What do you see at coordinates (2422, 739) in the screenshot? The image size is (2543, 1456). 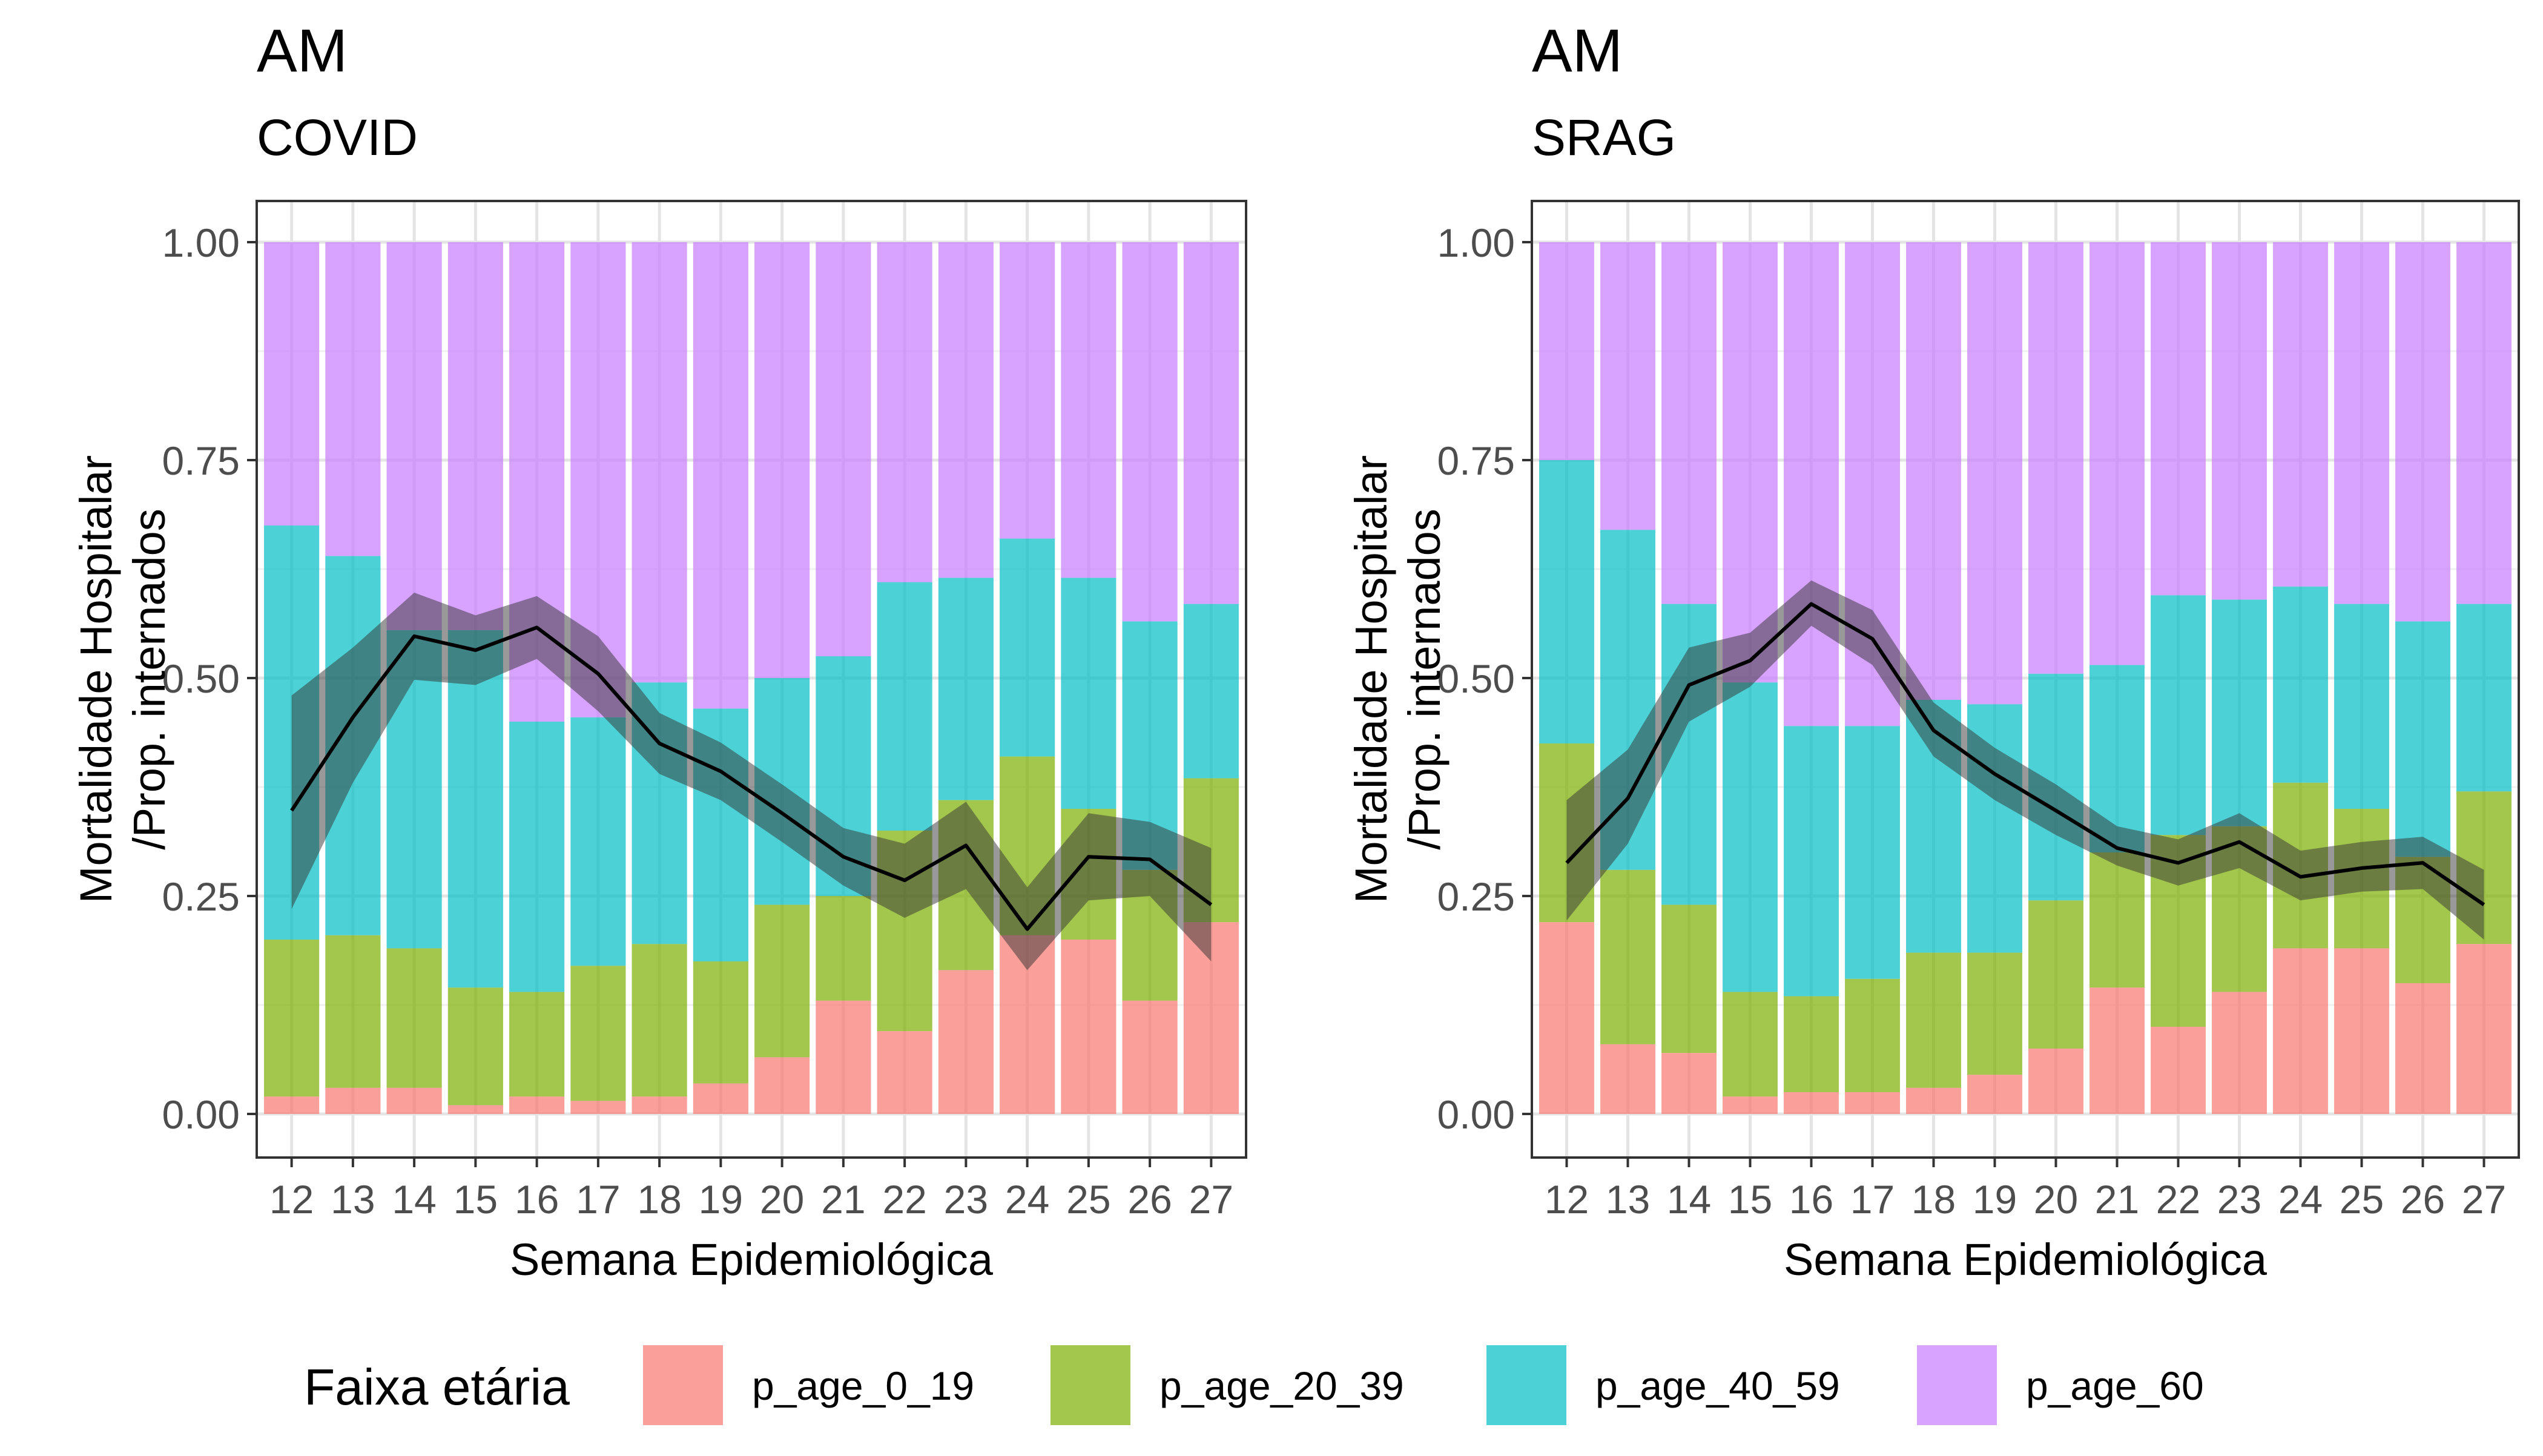 I see `bar-p_age_40_59-w26` at bounding box center [2422, 739].